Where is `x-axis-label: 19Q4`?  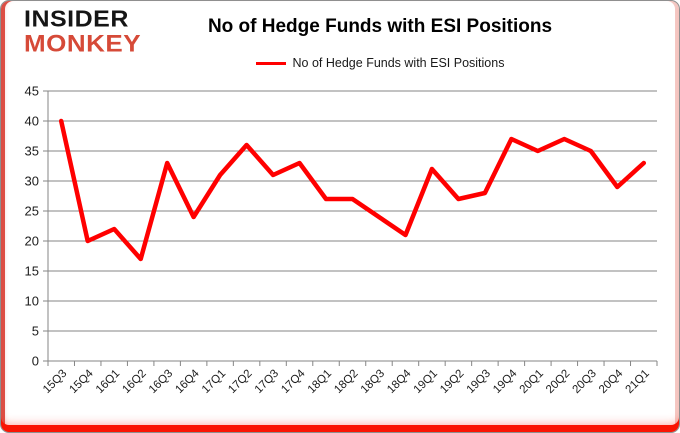
x-axis-label: 19Q4 is located at coordinates (505, 381).